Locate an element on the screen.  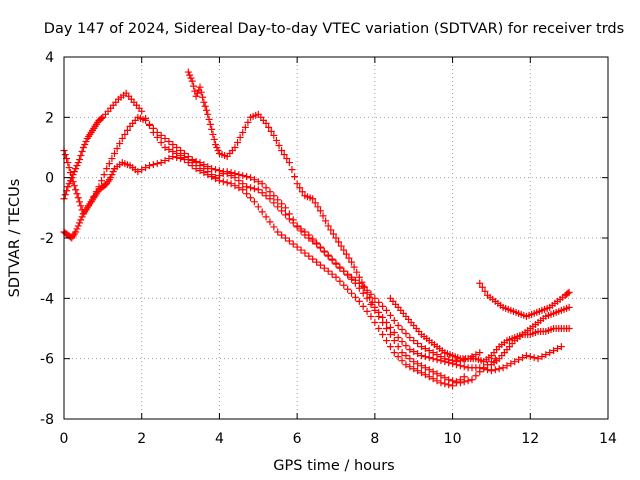
y-tick-label: -8 is located at coordinates (47, 420).